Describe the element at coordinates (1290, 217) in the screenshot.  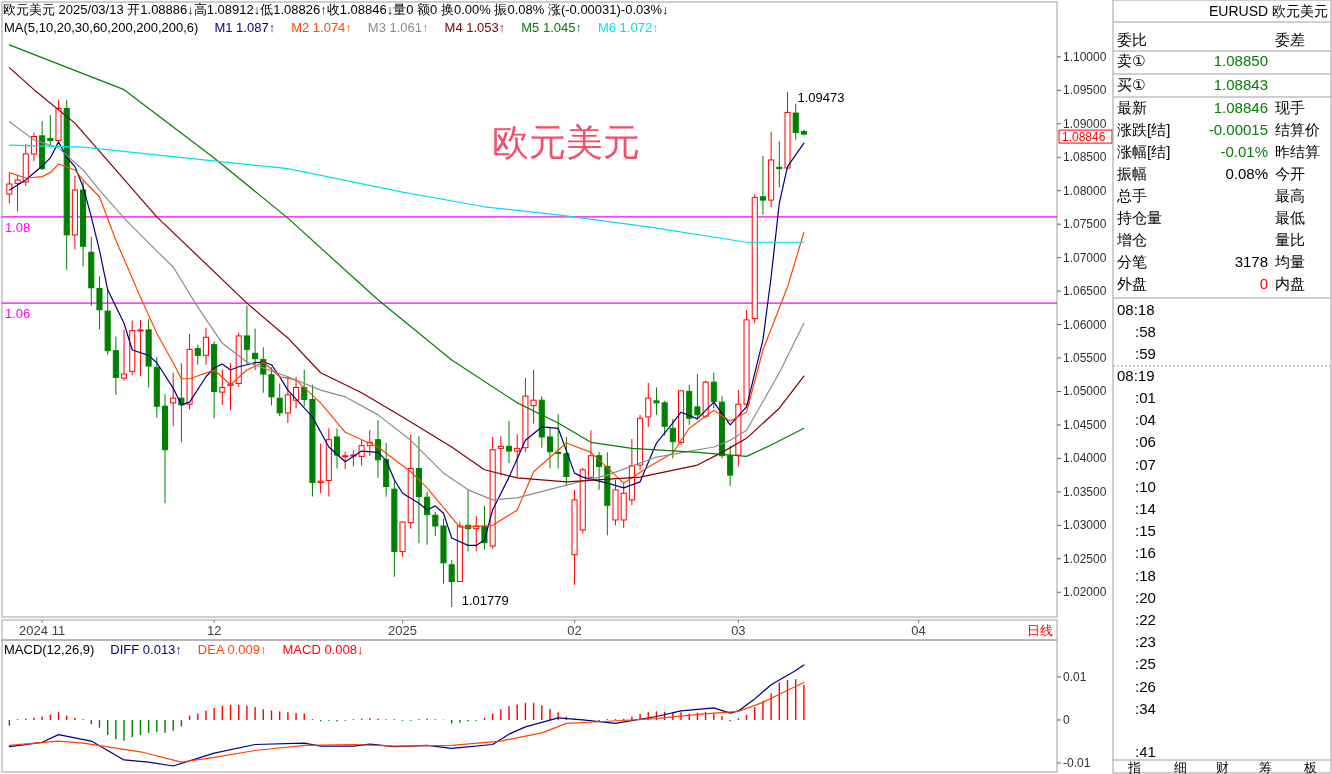
I see `text: 最低` at that location.